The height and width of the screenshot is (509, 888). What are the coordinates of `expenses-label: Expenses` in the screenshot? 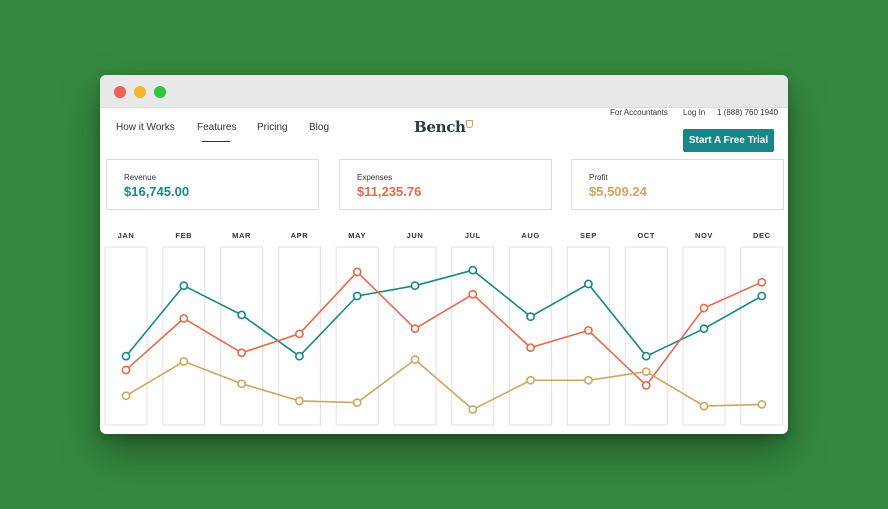 It's located at (375, 177).